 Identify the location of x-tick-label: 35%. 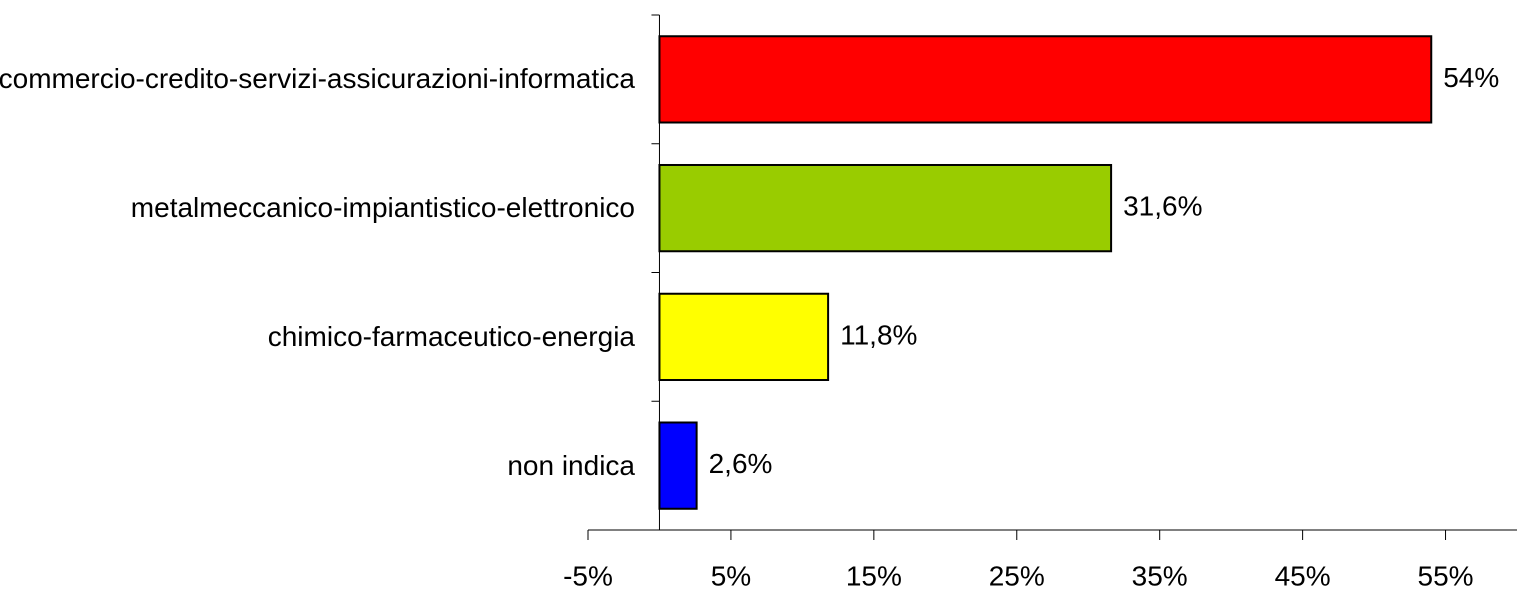
(1160, 575).